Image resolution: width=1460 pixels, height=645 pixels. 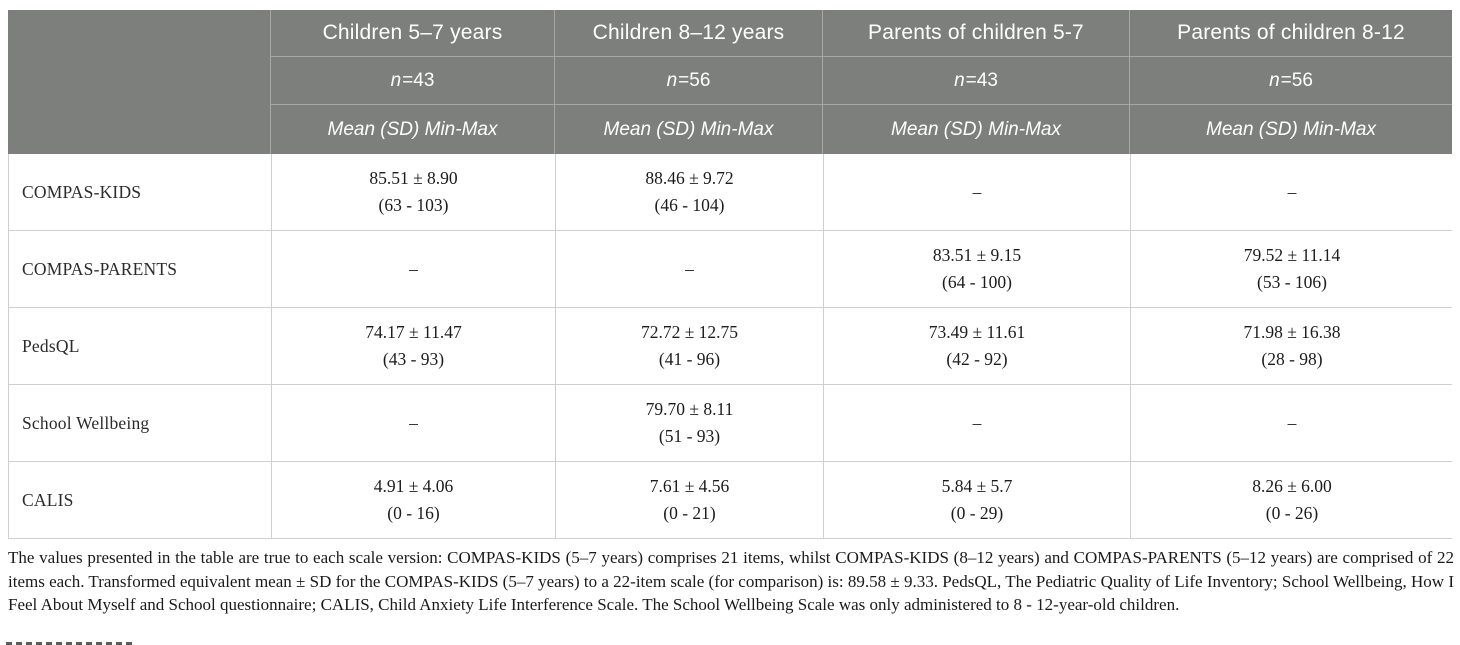 I want to click on data-cell: 83.51 ± 9.15 (64 - 100), so click(x=977, y=269).